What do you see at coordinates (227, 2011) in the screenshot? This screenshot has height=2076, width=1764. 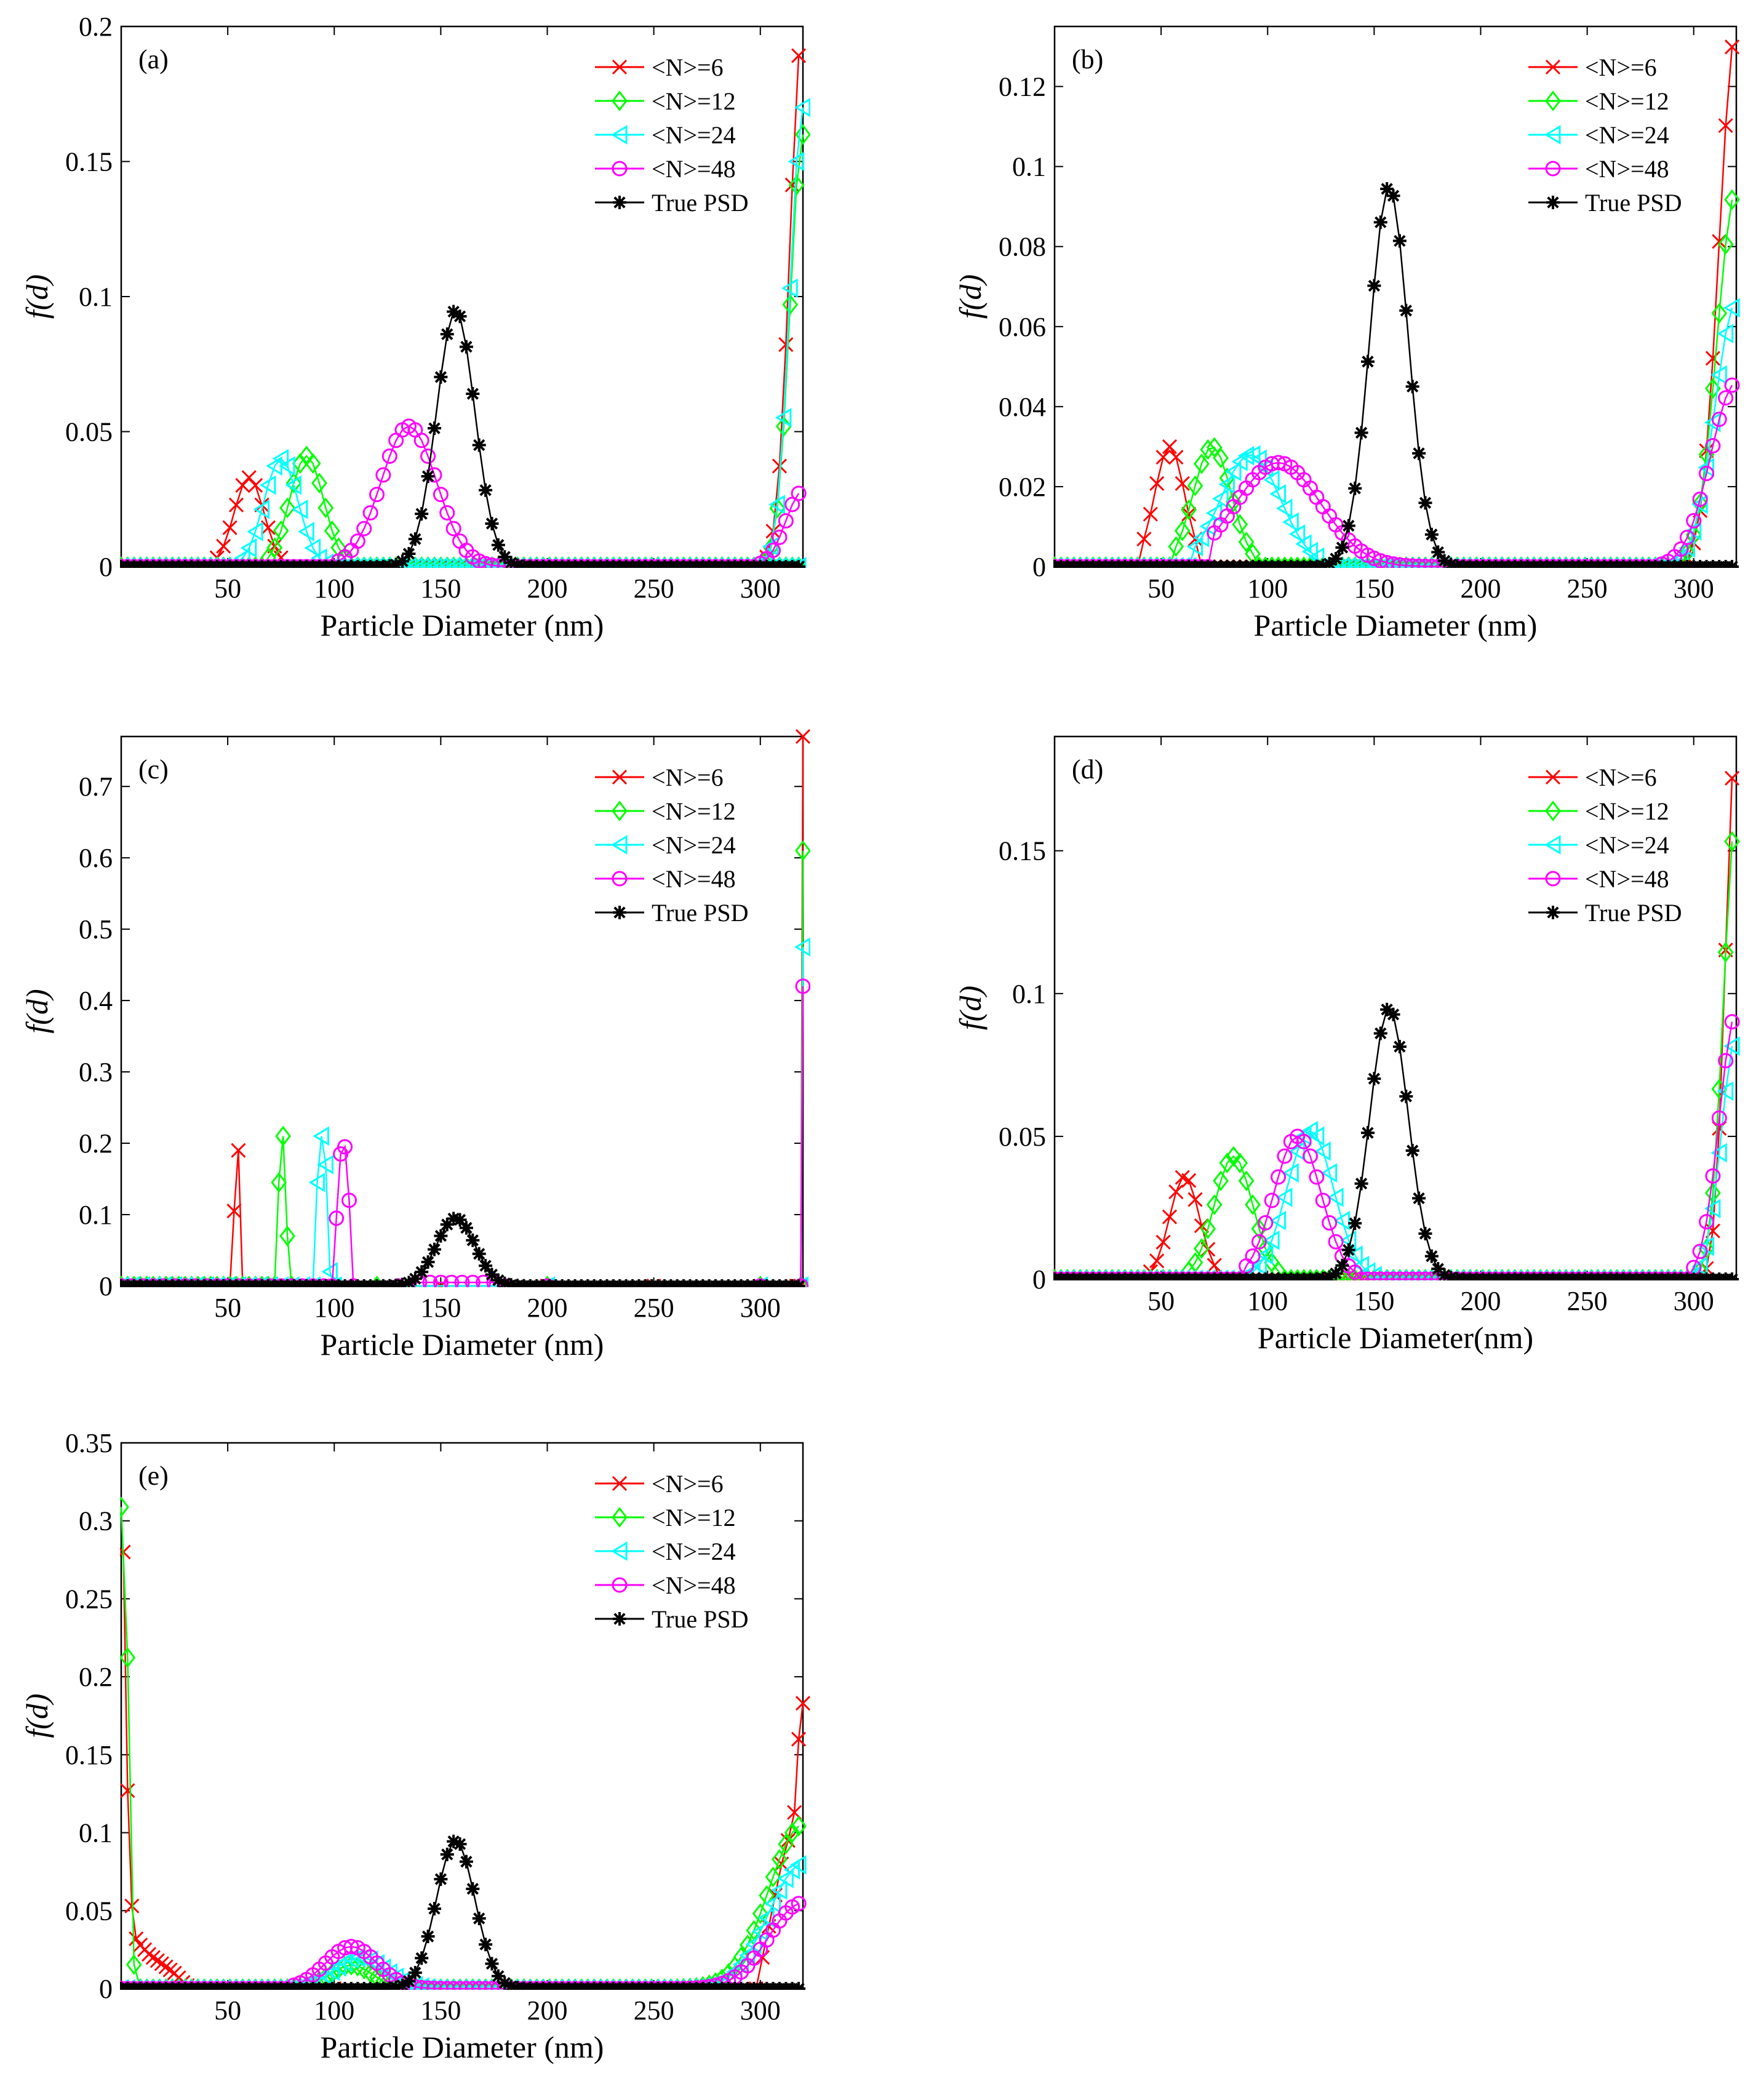 I see `x-tick-label: 50` at bounding box center [227, 2011].